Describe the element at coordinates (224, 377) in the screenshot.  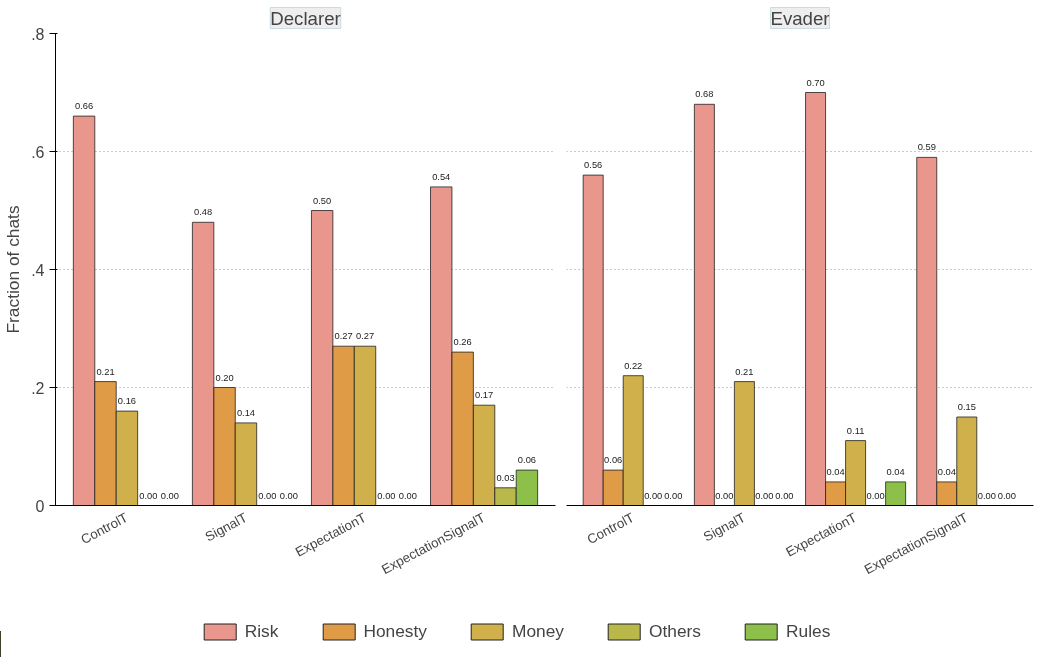
I see `data-label: 0.20` at that location.